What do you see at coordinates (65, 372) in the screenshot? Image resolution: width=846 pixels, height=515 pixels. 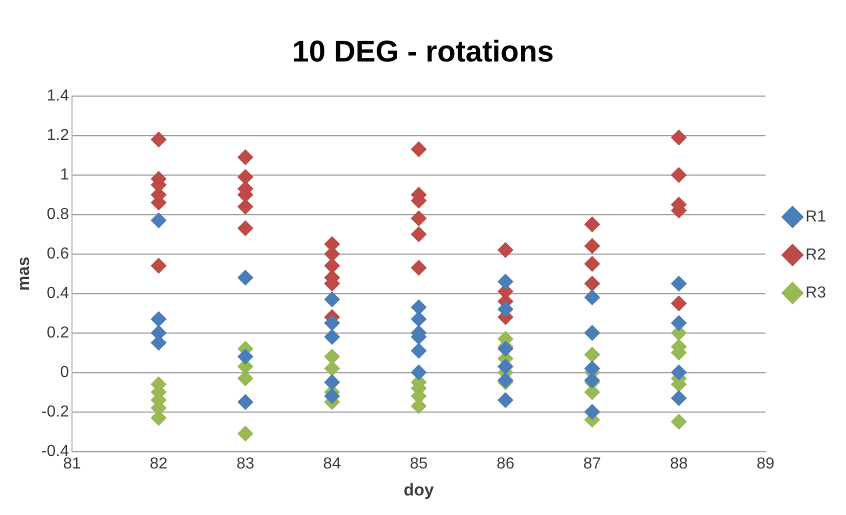 I see `y-tick-label: 0` at bounding box center [65, 372].